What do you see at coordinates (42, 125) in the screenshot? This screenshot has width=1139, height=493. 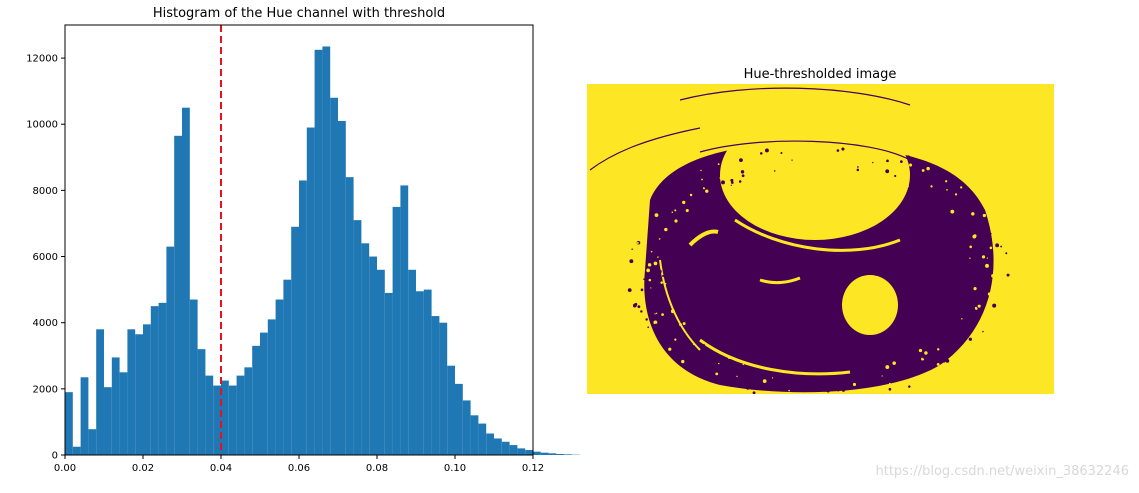 I see `y-tick-label: 10000` at bounding box center [42, 125].